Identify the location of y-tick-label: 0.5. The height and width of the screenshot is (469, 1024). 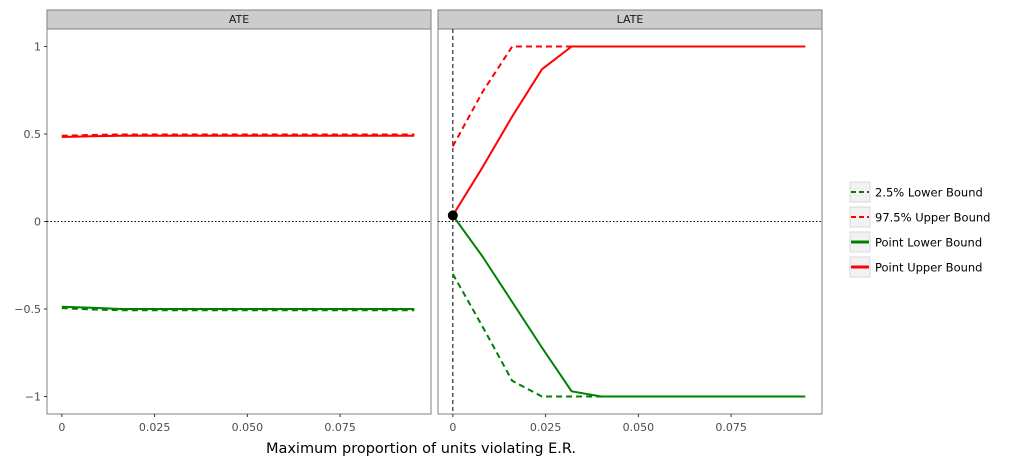
(33, 134).